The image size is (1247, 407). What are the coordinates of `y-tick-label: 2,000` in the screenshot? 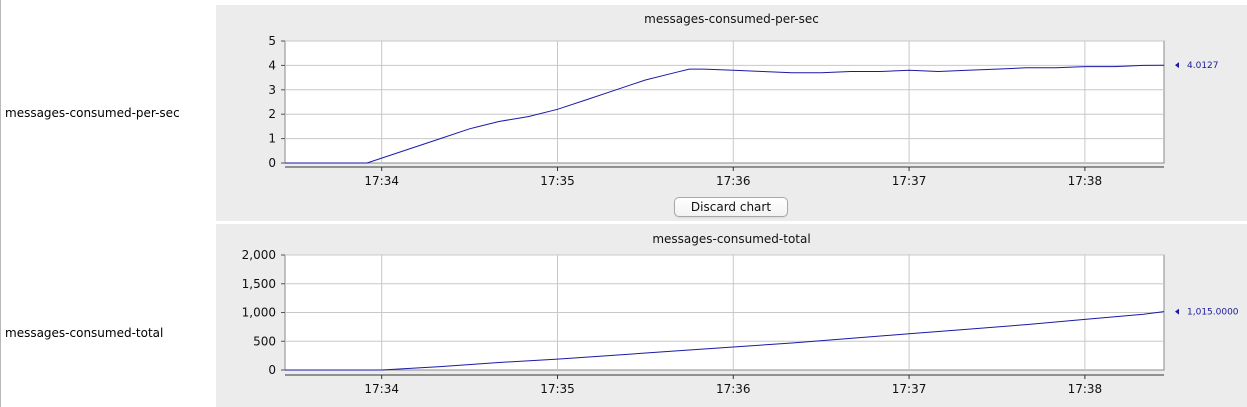 It's located at (259, 255).